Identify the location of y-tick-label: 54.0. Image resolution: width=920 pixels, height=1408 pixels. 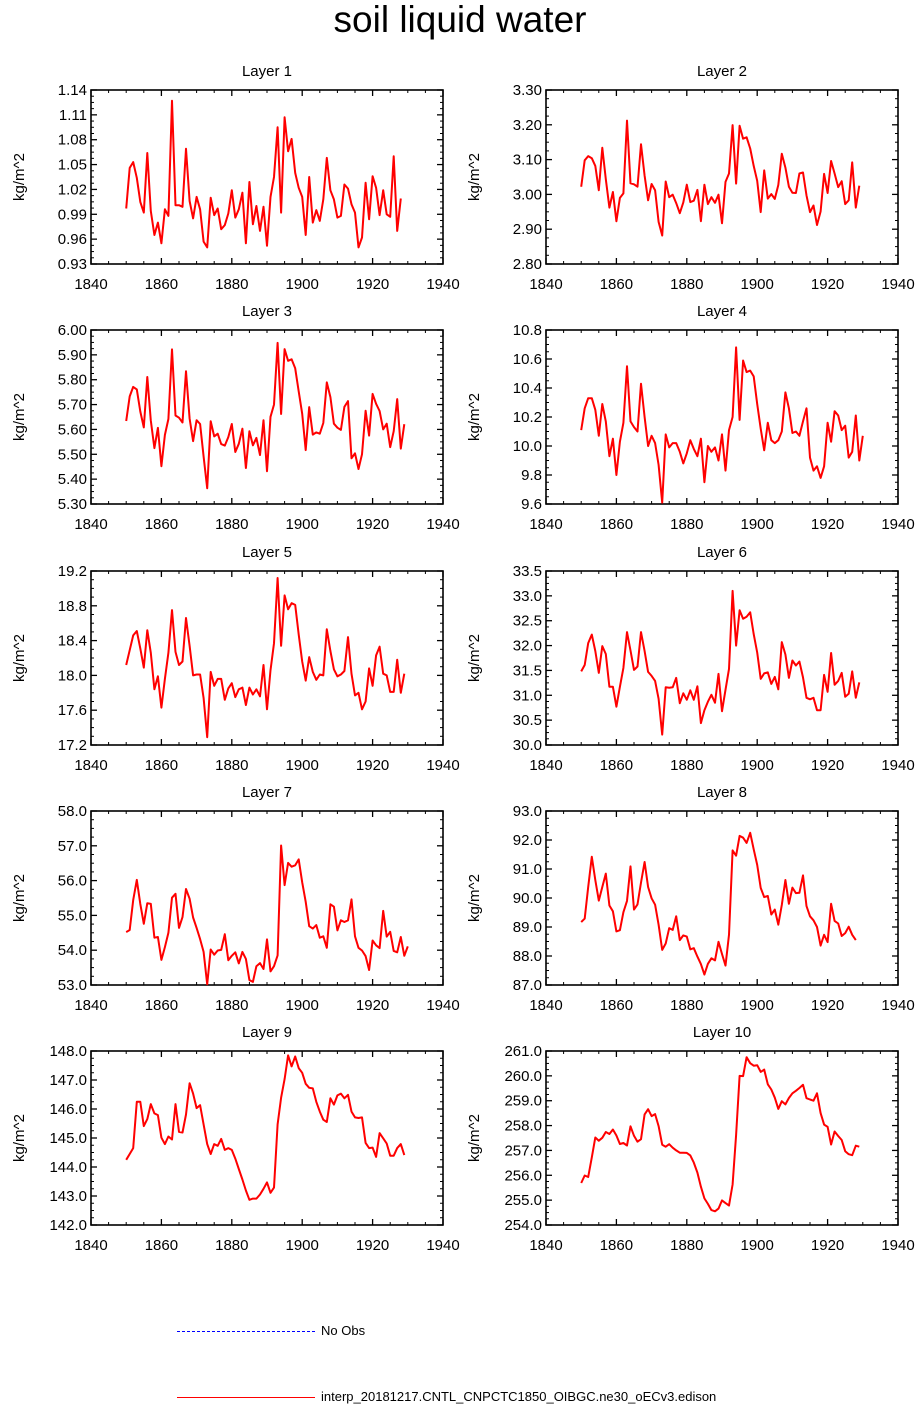
(72, 950).